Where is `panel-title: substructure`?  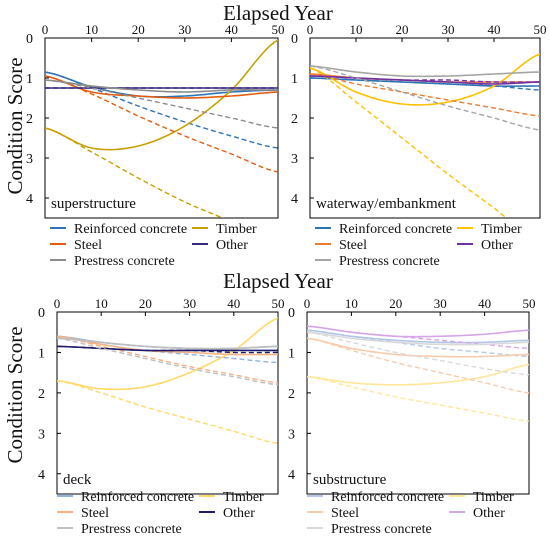 panel-title: substructure is located at coordinates (350, 480).